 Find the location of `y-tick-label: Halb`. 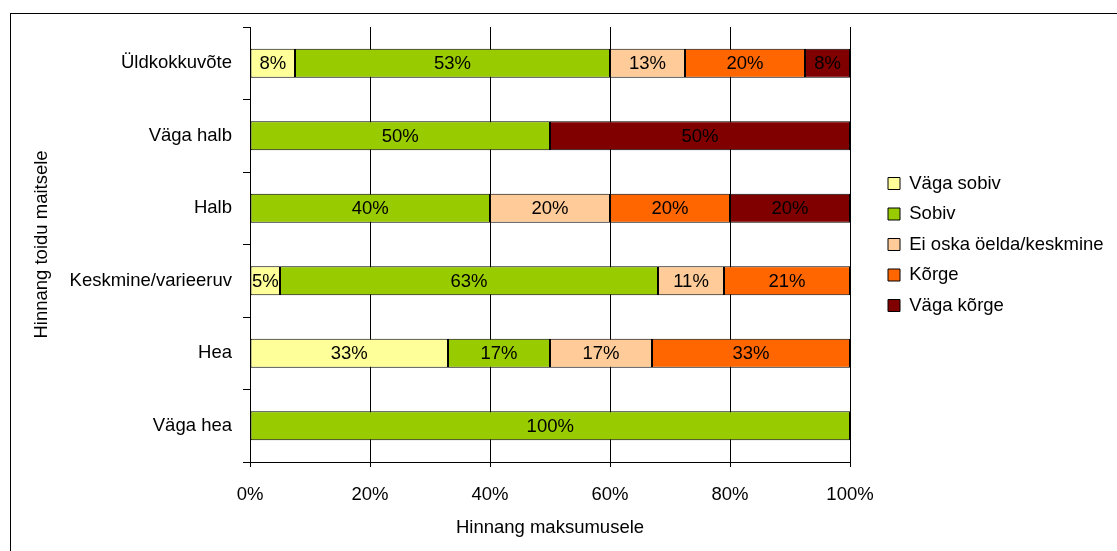

y-tick-label: Halb is located at coordinates (212, 207).